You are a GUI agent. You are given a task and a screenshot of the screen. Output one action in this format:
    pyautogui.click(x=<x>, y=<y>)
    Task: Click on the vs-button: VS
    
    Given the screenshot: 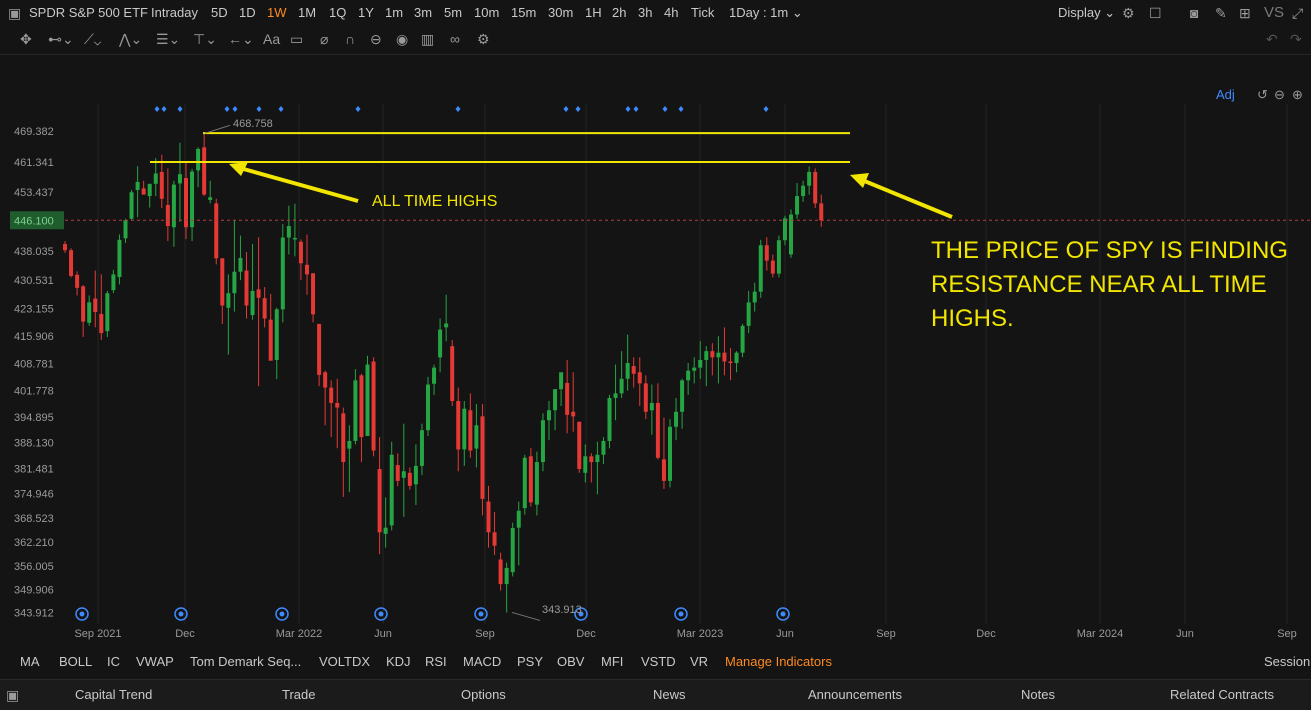 What is the action you would take?
    pyautogui.click(x=1274, y=12)
    